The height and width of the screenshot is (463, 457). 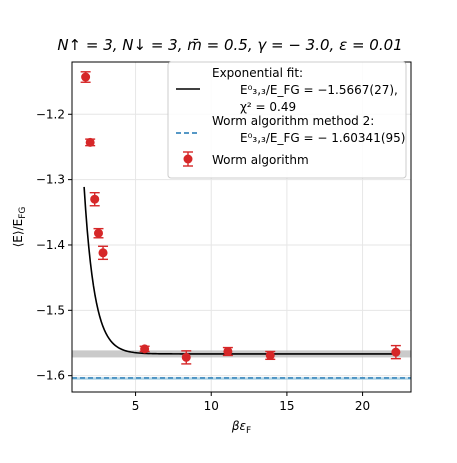 What do you see at coordinates (188, 159) in the screenshot?
I see `legend-worm-marker` at bounding box center [188, 159].